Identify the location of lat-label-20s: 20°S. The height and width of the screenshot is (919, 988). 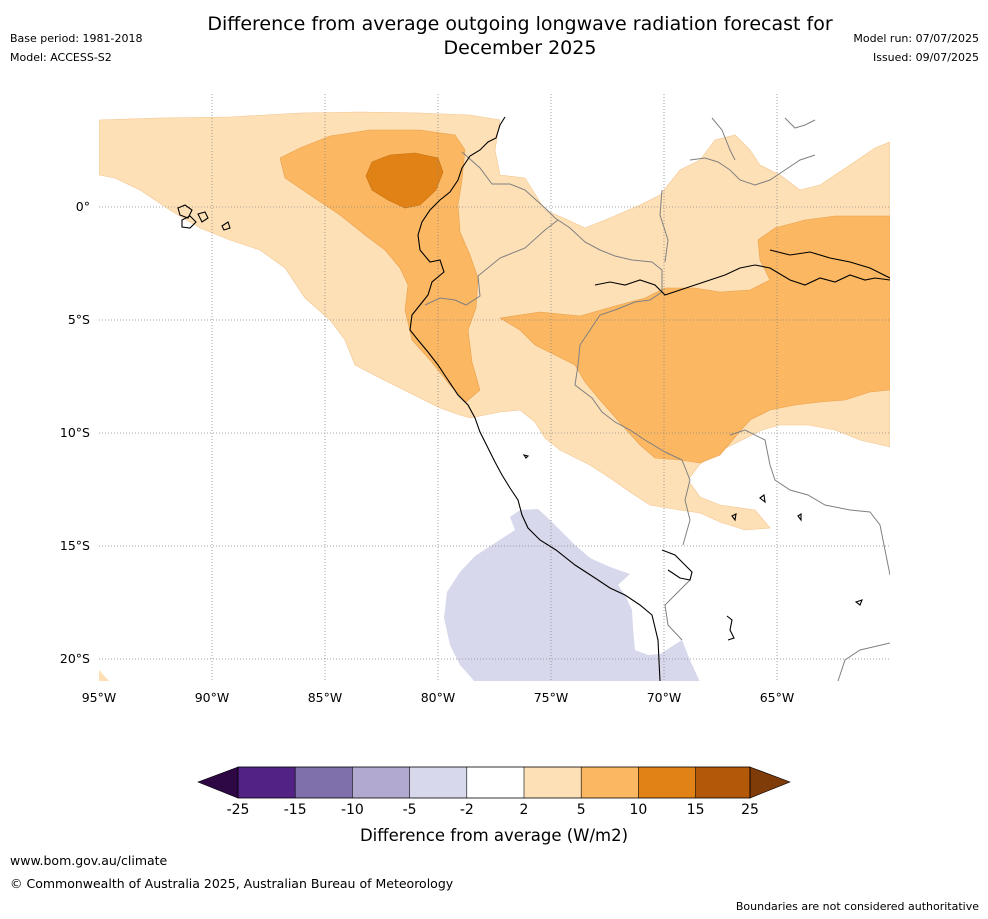
(74, 658).